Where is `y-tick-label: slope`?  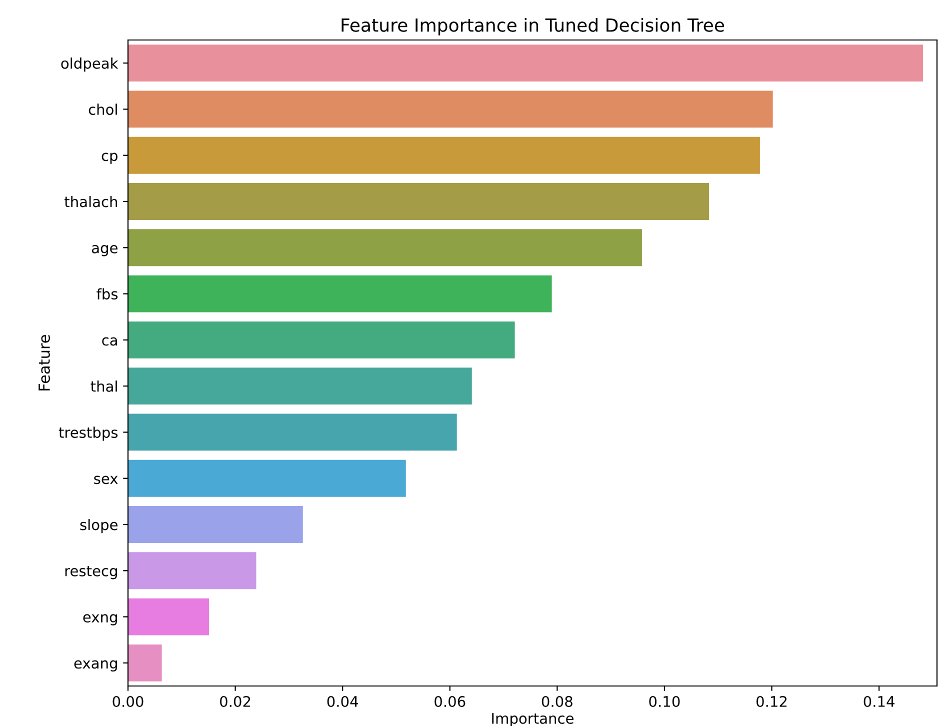
y-tick-label: slope is located at coordinates (99, 526).